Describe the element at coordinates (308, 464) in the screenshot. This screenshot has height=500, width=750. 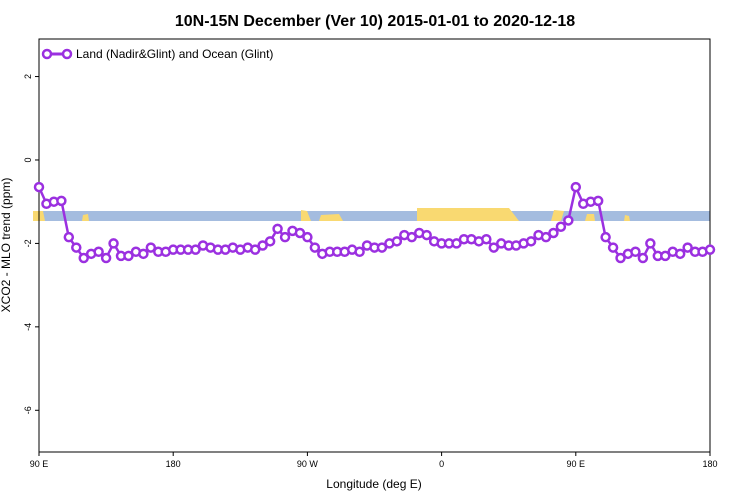
I see `x-tick-label: 90 W` at that location.